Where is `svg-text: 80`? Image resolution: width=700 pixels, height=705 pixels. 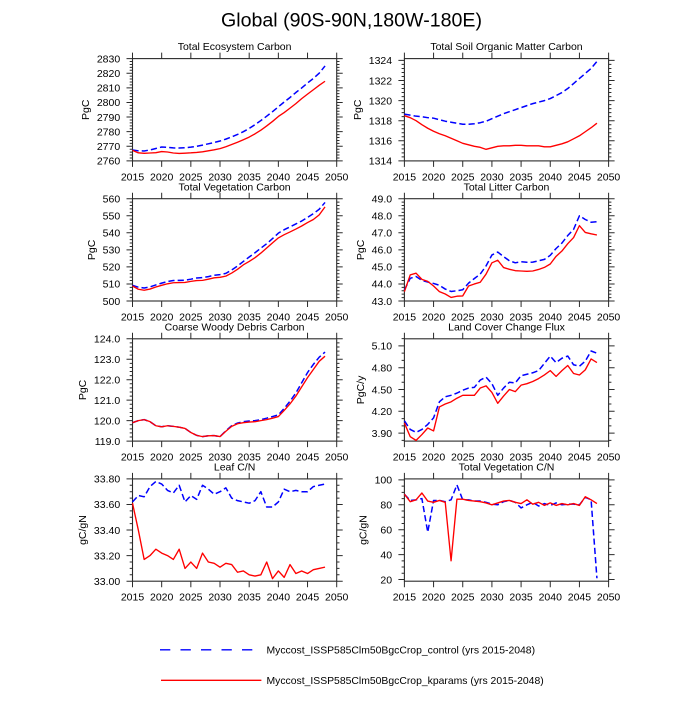 svg-text: 80 is located at coordinates (386, 506).